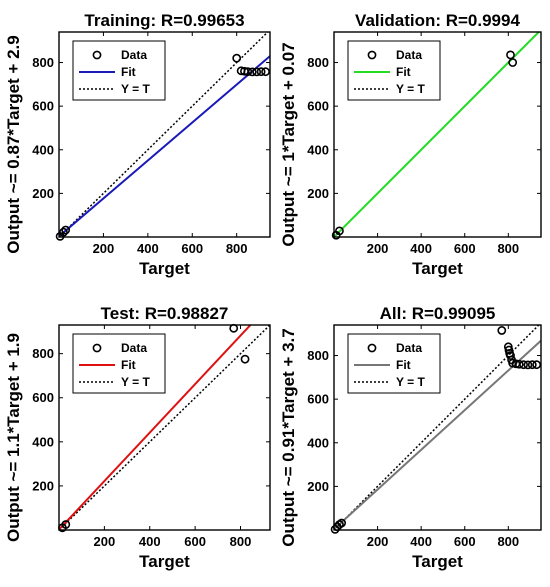 The height and width of the screenshot is (587, 550). What do you see at coordinates (438, 313) in the screenshot?
I see `panel-title: All: R=0.99095` at bounding box center [438, 313].